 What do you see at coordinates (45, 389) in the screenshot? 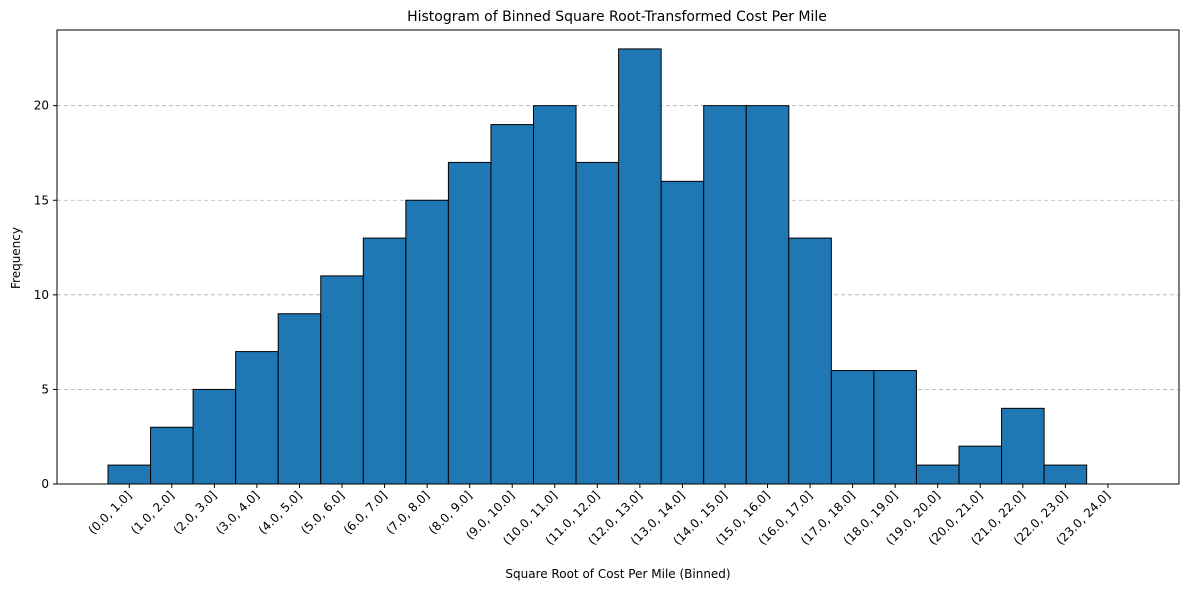
I see `y-tick-label: 5` at bounding box center [45, 389].